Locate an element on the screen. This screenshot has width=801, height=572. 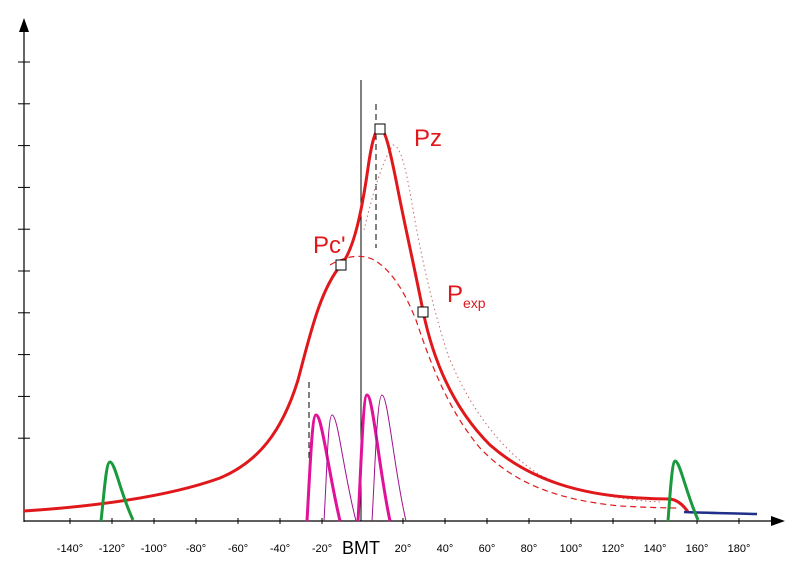
valve-curve-left is located at coordinates (117, 491).